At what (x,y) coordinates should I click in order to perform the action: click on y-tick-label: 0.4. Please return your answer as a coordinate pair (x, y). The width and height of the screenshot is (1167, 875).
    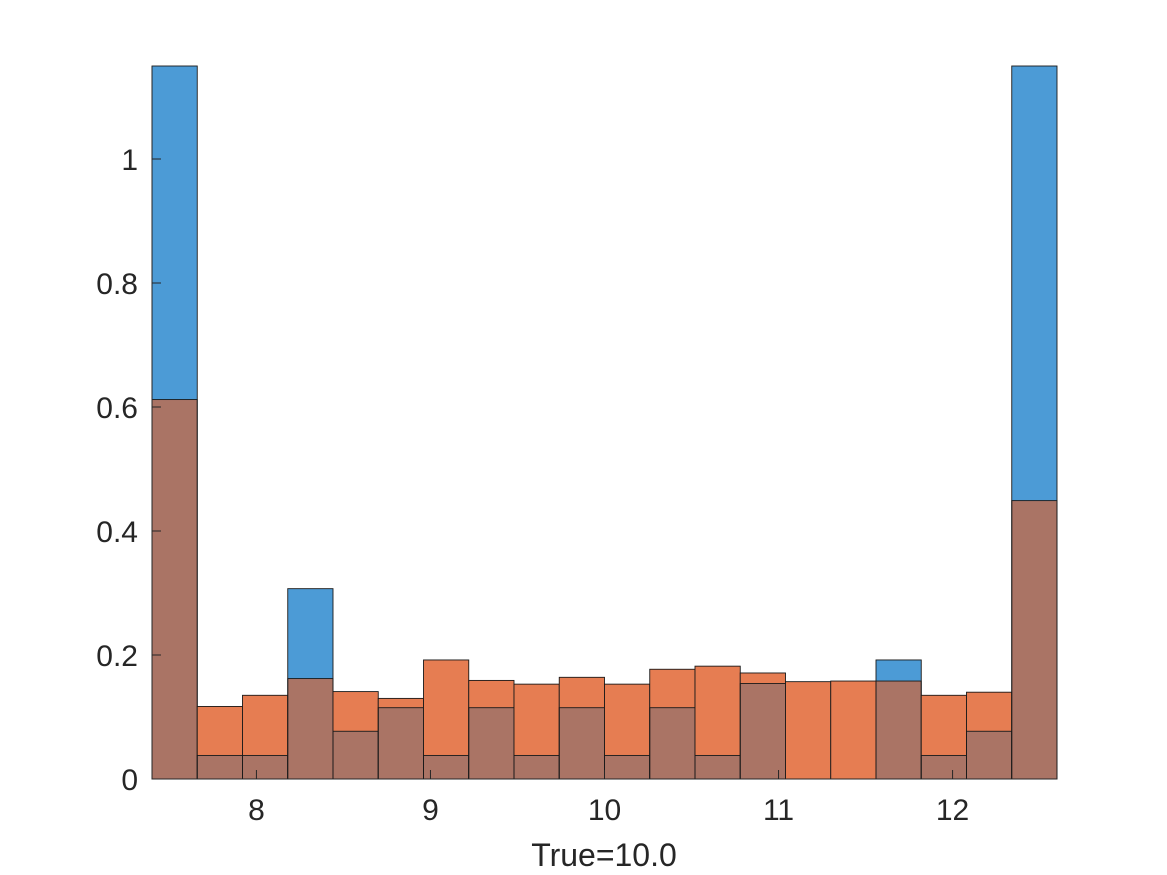
    Looking at the image, I should click on (117, 532).